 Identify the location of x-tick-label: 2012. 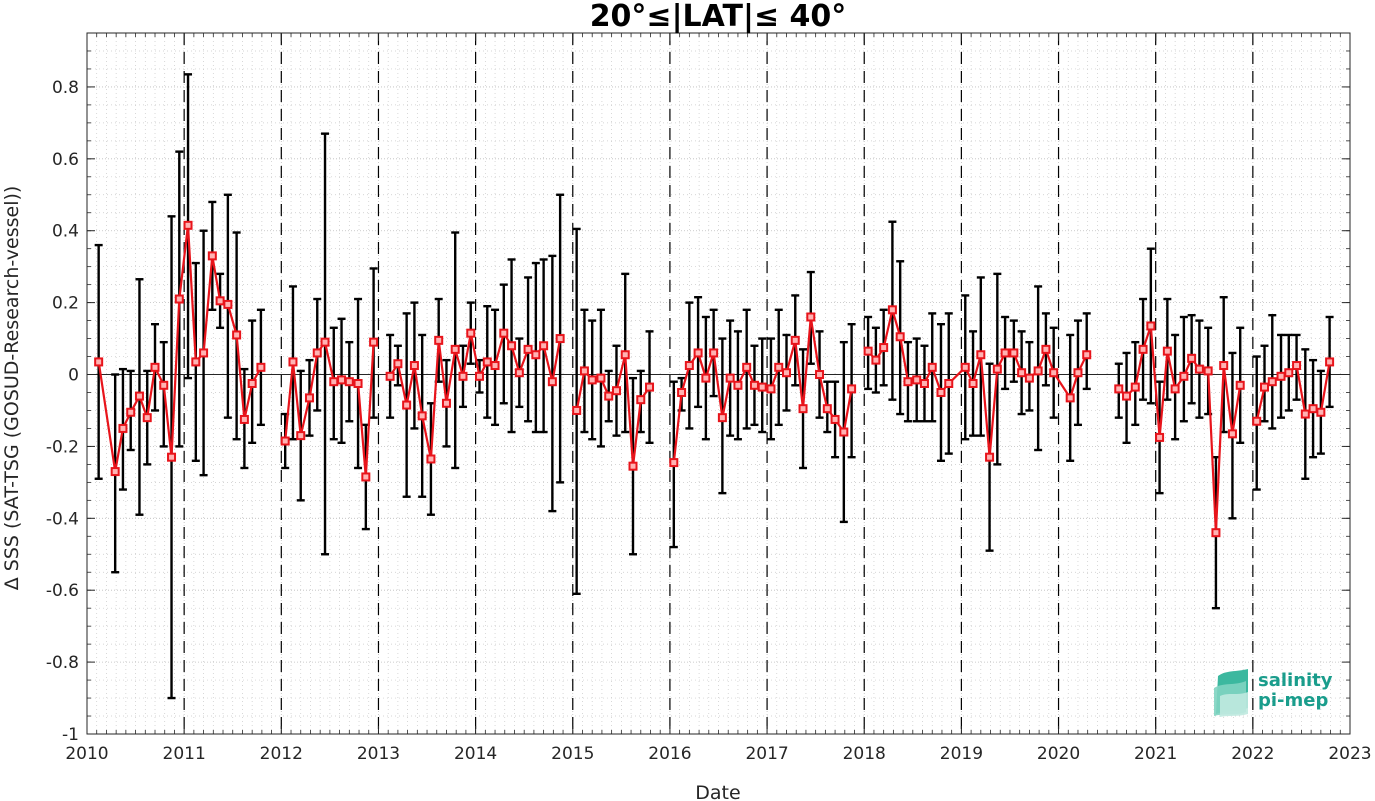
(281, 754).